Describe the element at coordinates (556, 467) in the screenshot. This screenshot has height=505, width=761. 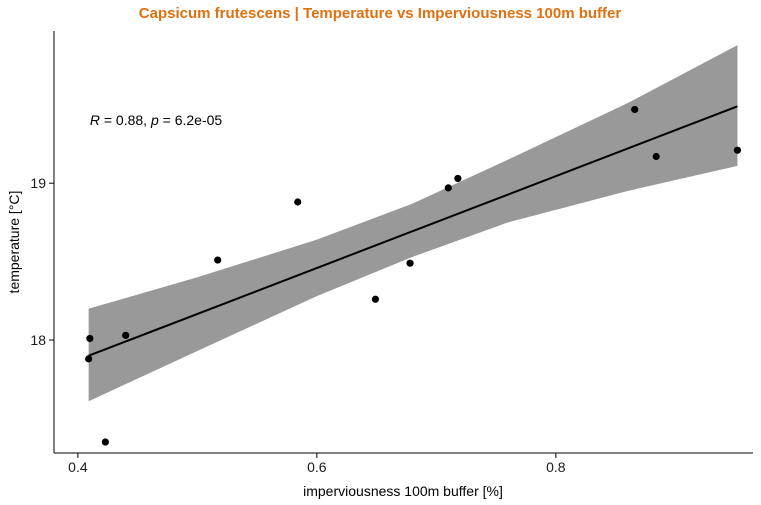
I see `x-tick-label: 0.8` at that location.